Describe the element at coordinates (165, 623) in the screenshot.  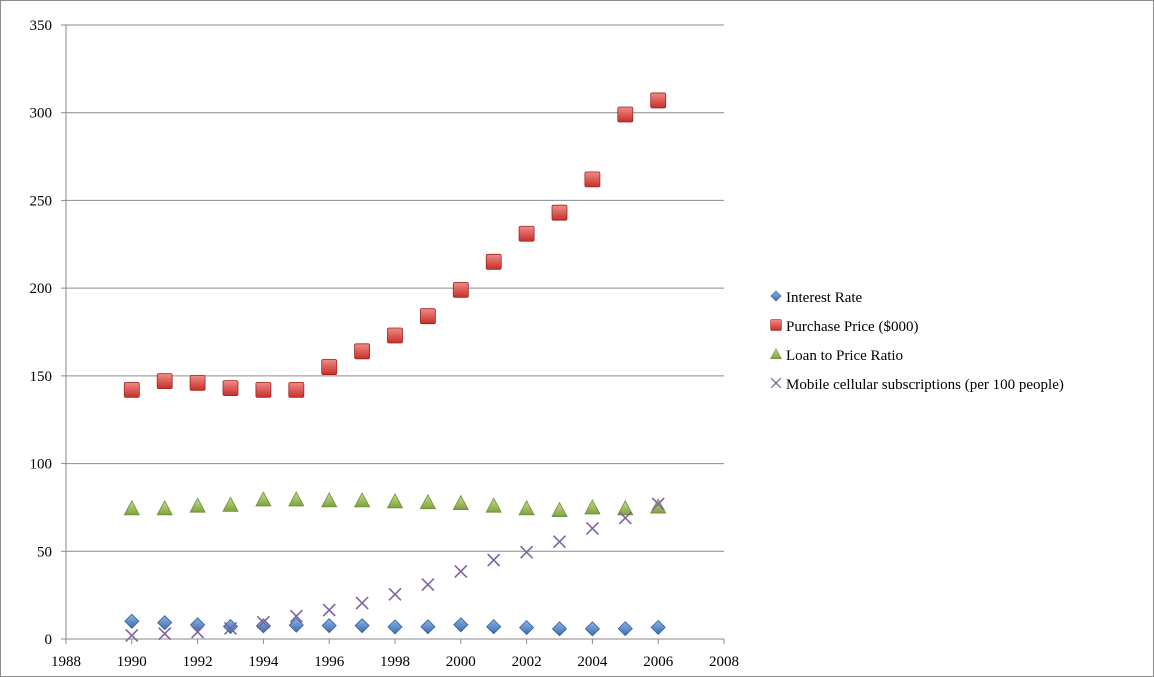
I see `point-diamond-1991` at that location.